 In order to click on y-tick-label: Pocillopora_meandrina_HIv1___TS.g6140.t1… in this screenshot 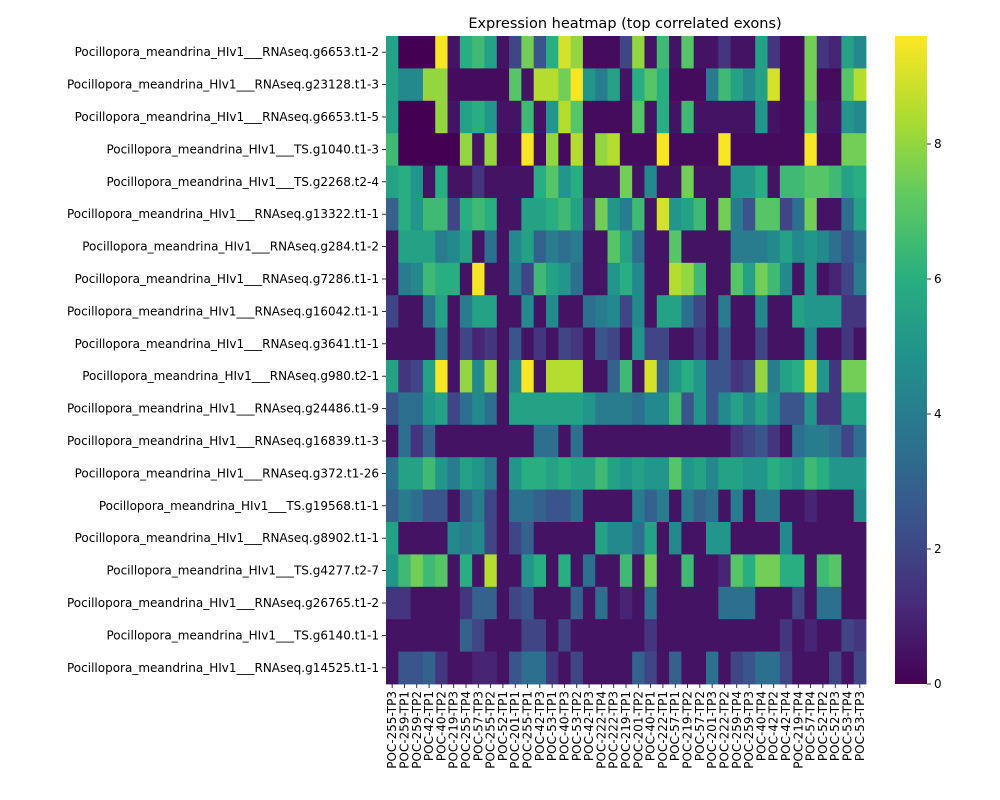, I will do `click(242, 635)`.